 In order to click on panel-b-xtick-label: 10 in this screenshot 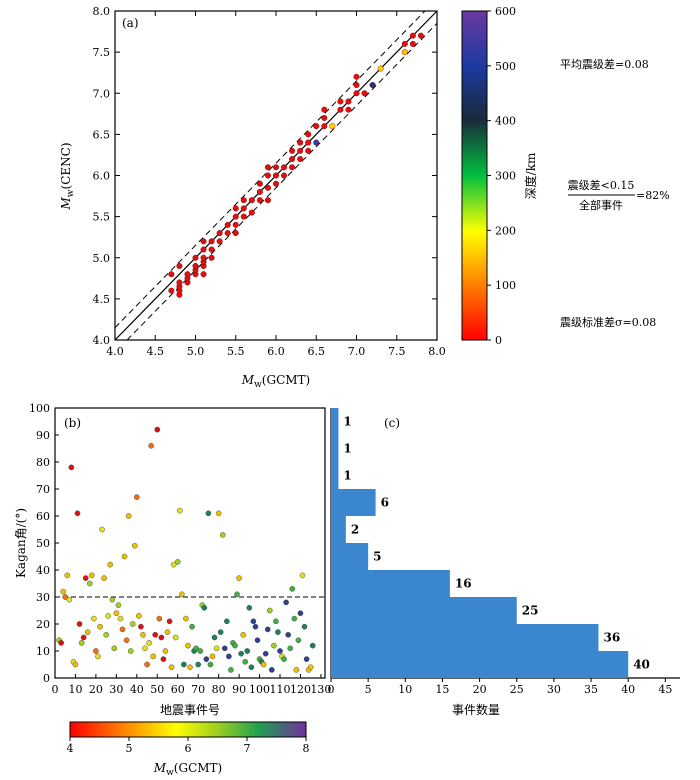, I will do `click(75, 689)`.